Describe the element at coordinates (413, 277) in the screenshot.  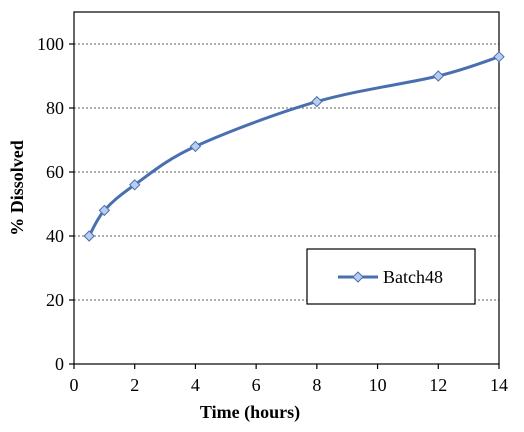
I see `legend-label-batch48: Batch48` at that location.